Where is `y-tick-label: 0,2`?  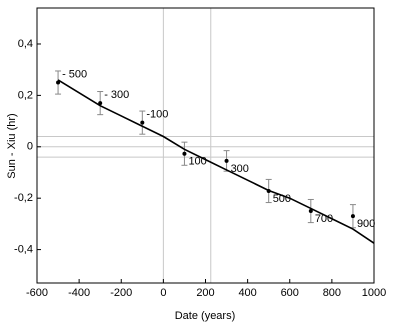
y-tick-label: 0,2 is located at coordinates (25, 95).